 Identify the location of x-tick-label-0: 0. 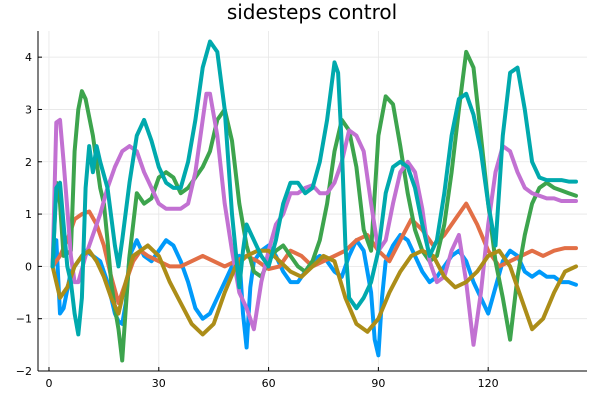
(48, 383).